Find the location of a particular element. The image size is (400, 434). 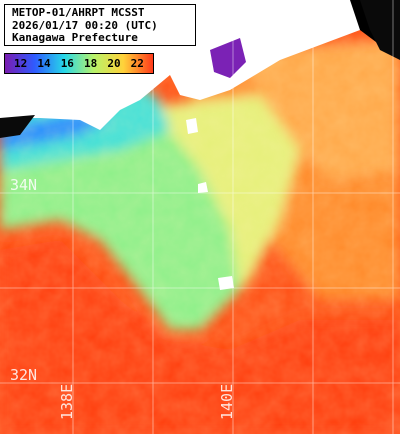

scale-label-20: 20 is located at coordinates (114, 63).